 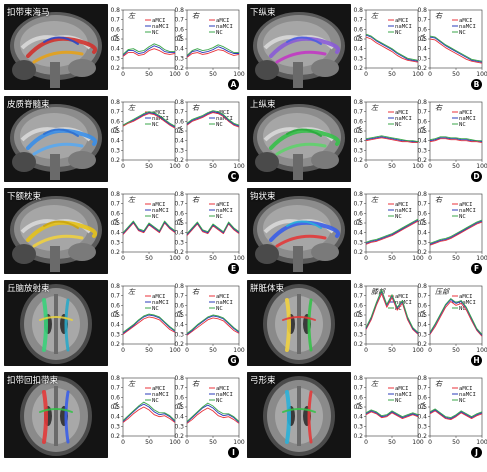 I want to click on panel-letter-badge: I, so click(x=233, y=452).